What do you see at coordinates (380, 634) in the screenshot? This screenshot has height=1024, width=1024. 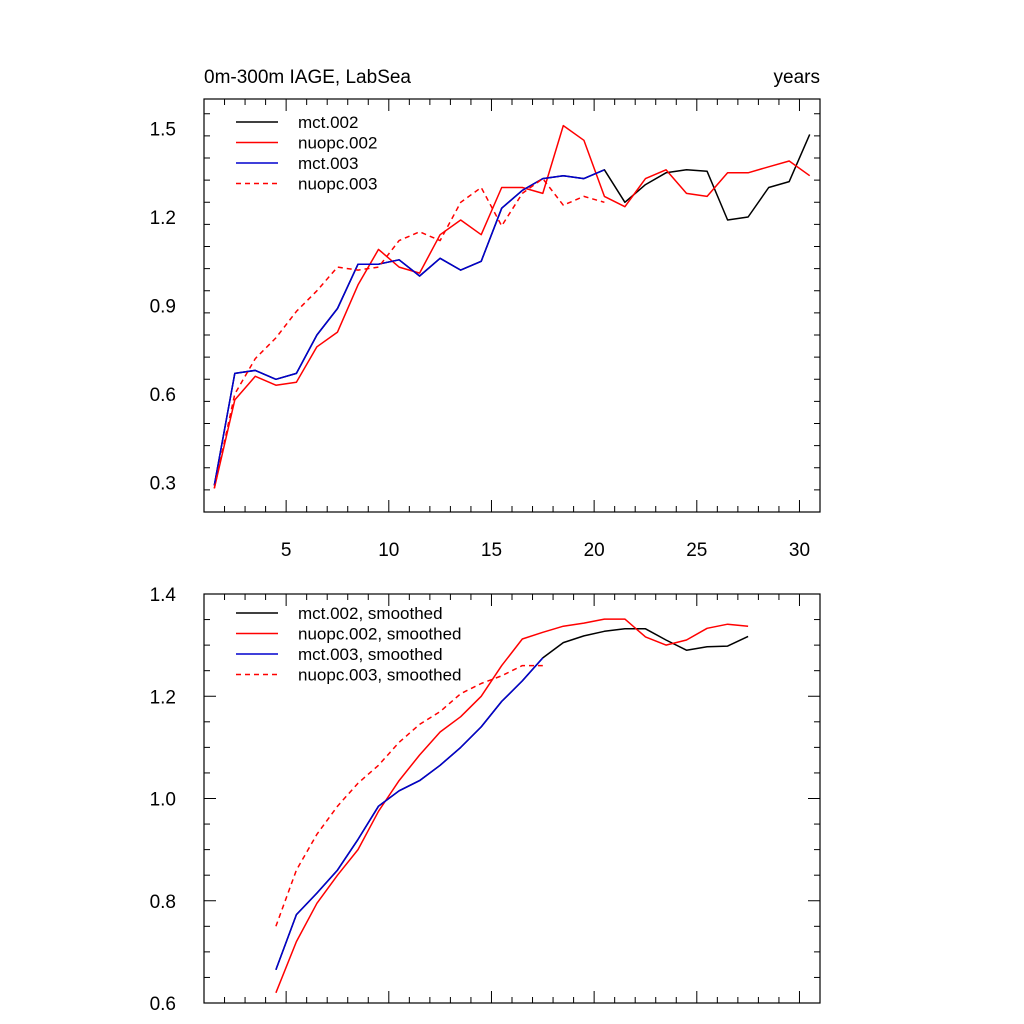 I see `legend-label: nuopc.002, smoothed` at bounding box center [380, 634].